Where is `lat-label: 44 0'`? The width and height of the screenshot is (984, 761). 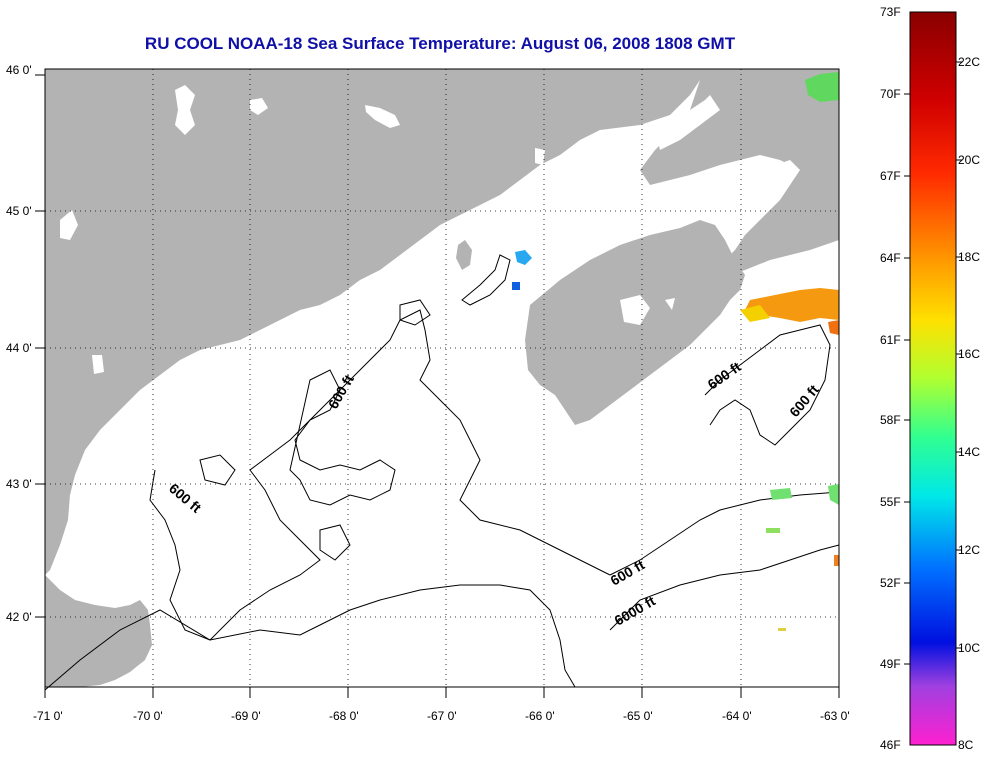 lat-label: 44 0' is located at coordinates (19, 348).